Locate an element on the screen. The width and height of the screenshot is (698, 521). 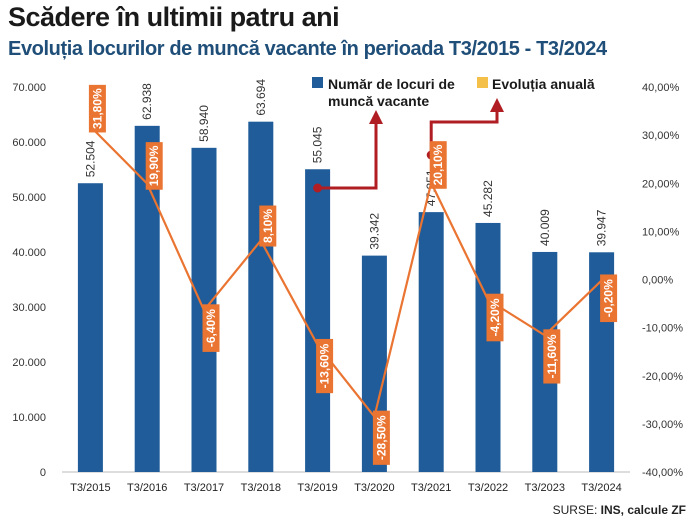
bar-value-label: 52.504 is located at coordinates (90, 158).